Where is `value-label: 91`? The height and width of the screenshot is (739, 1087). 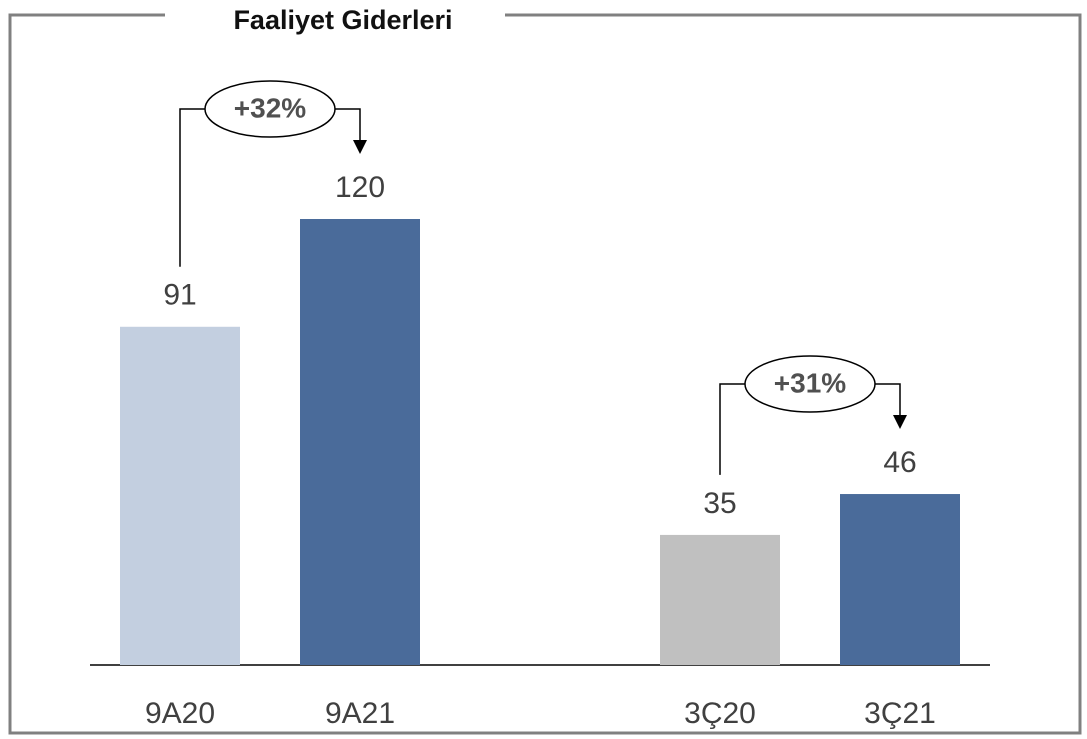
value-label: 91 is located at coordinates (179, 295).